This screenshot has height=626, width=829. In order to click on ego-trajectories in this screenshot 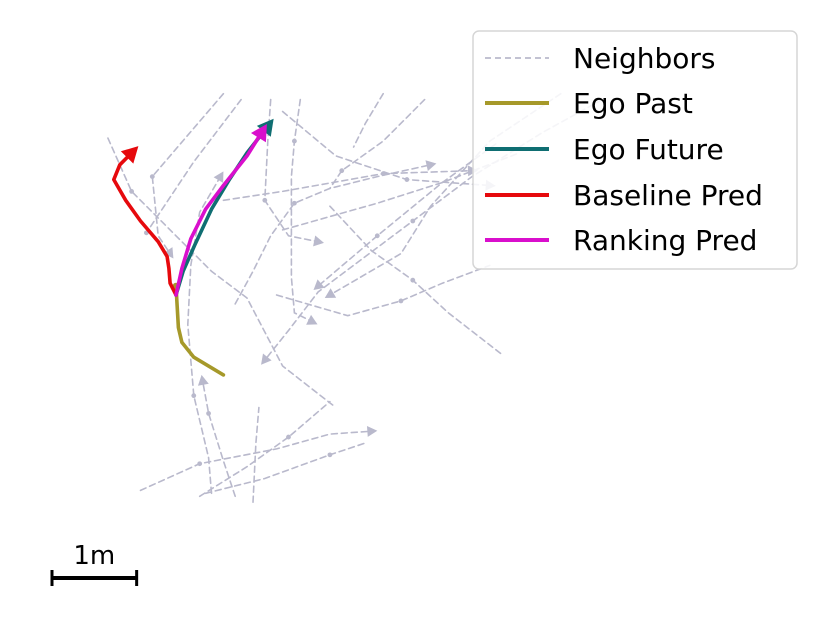, I will do `click(193, 247)`.